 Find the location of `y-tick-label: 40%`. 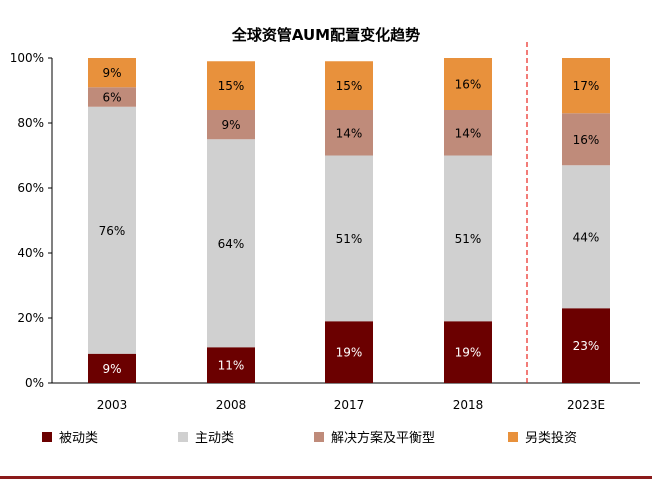

y-tick-label: 40% is located at coordinates (30, 253).